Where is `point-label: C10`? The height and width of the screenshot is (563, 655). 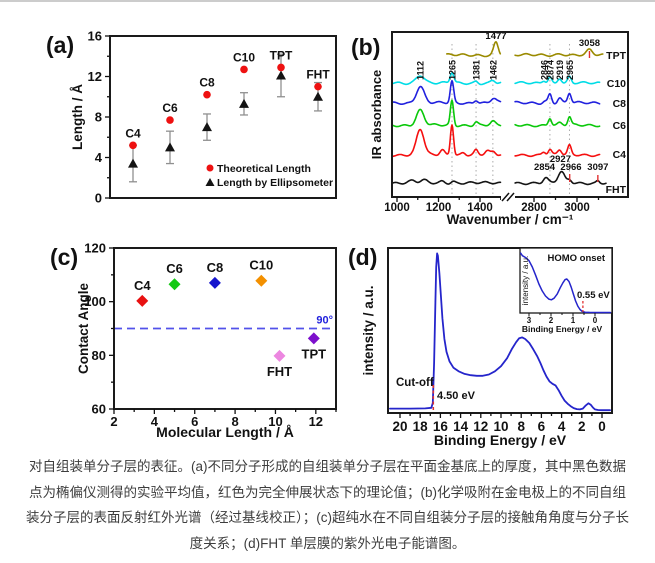
point-label: C10 is located at coordinates (261, 265).